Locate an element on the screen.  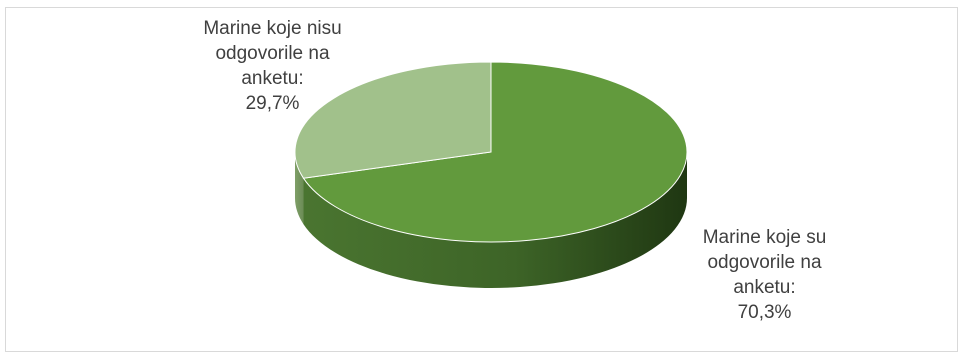
pie-slice-top is located at coordinates (393, 120).